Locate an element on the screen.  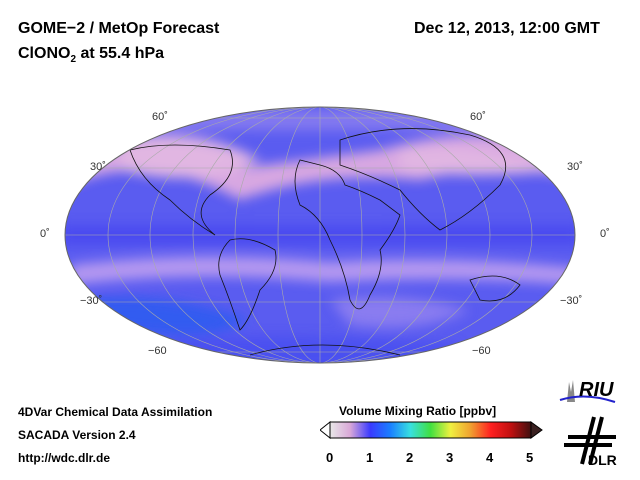
colorbar-gradient is located at coordinates (430, 430).